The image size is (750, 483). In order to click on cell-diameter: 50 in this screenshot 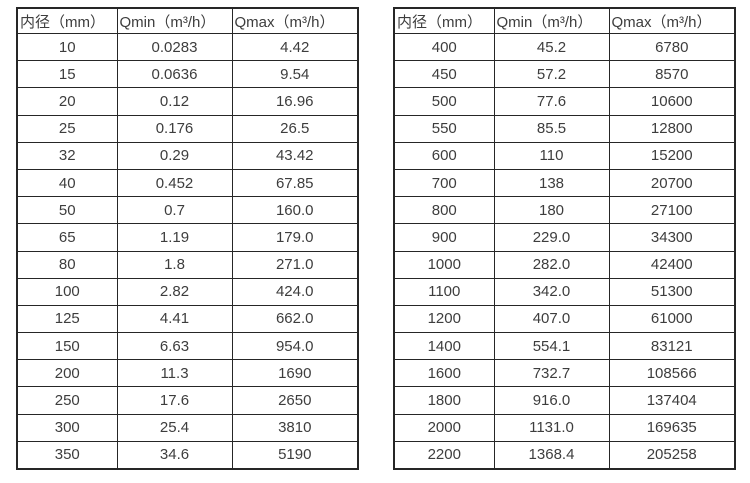, I will do `click(67, 210)`.